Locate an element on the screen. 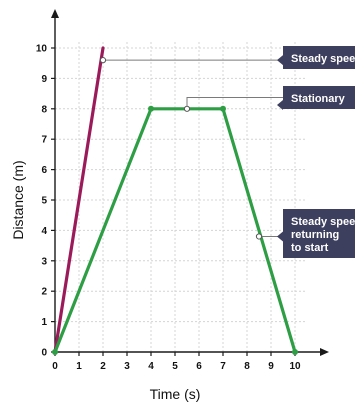 Image resolution: width=355 pixels, height=403 pixels. y-tick-label: 8 is located at coordinates (44, 109).